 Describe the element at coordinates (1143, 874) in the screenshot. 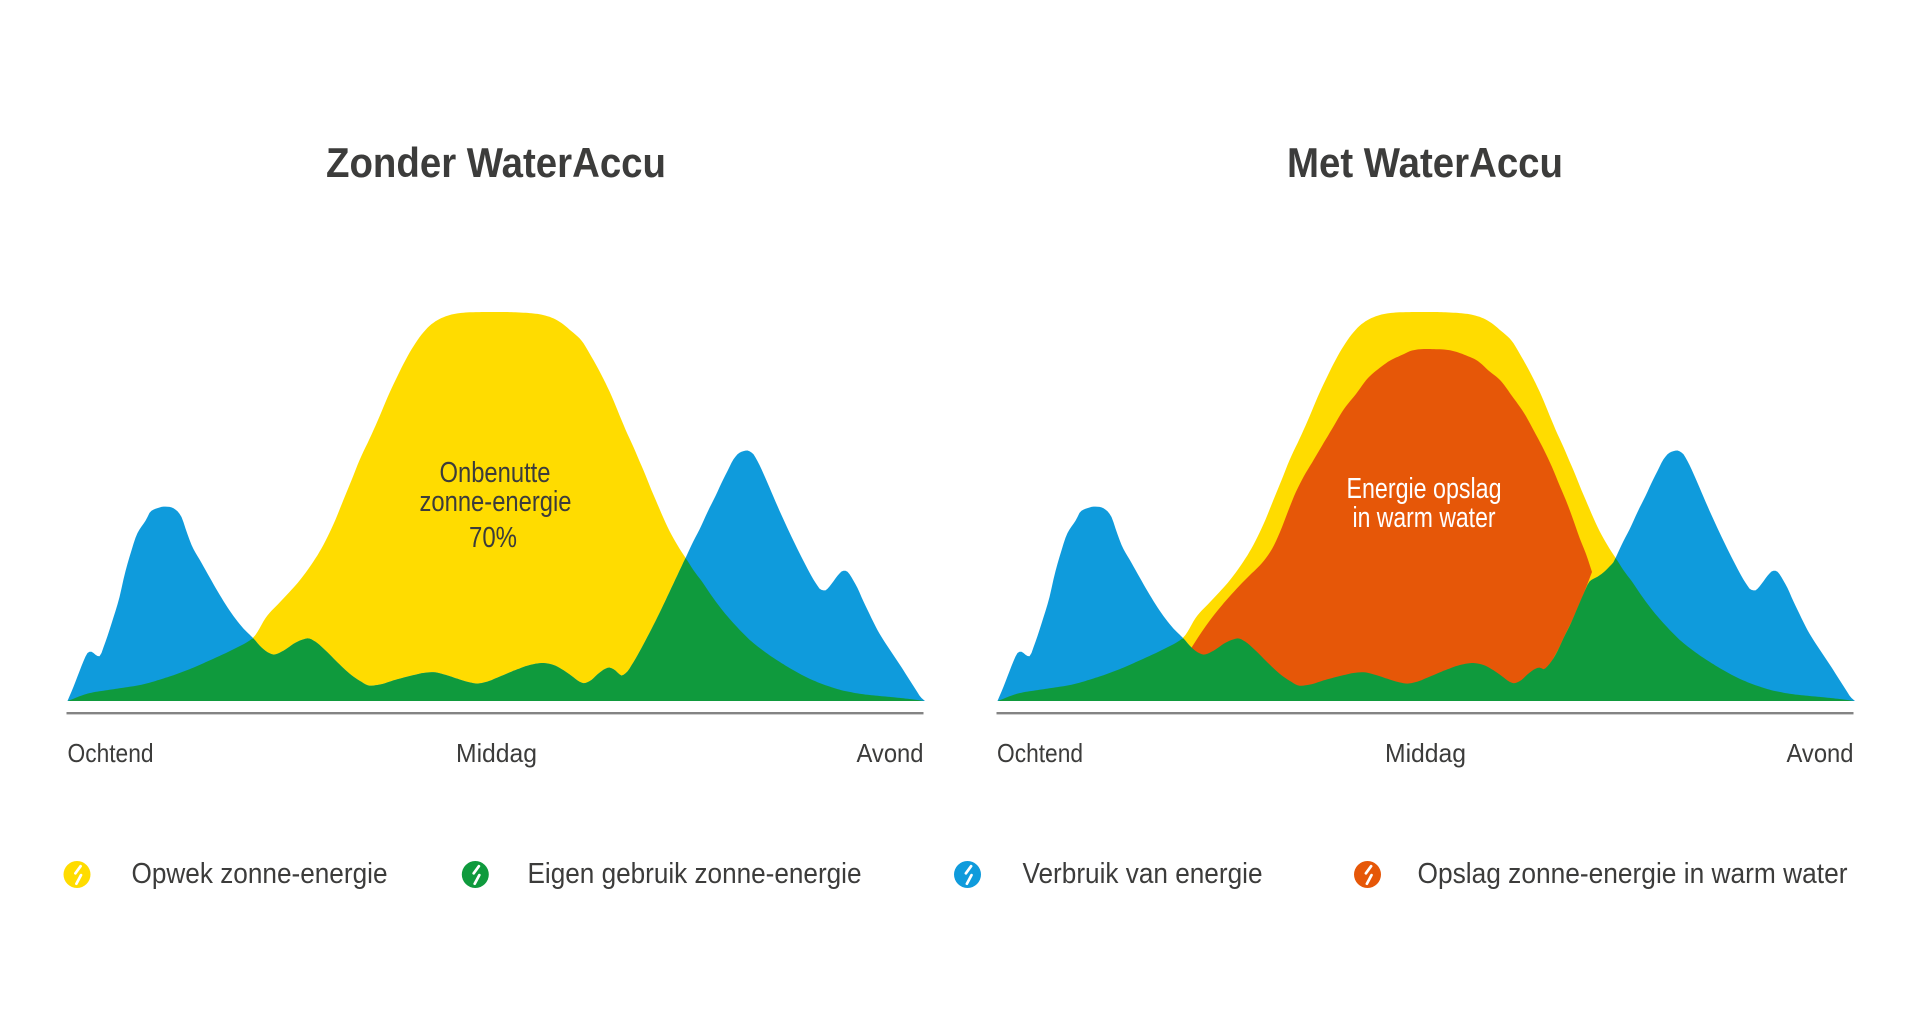

I see `svg-text: Verbruik van energie` at that location.